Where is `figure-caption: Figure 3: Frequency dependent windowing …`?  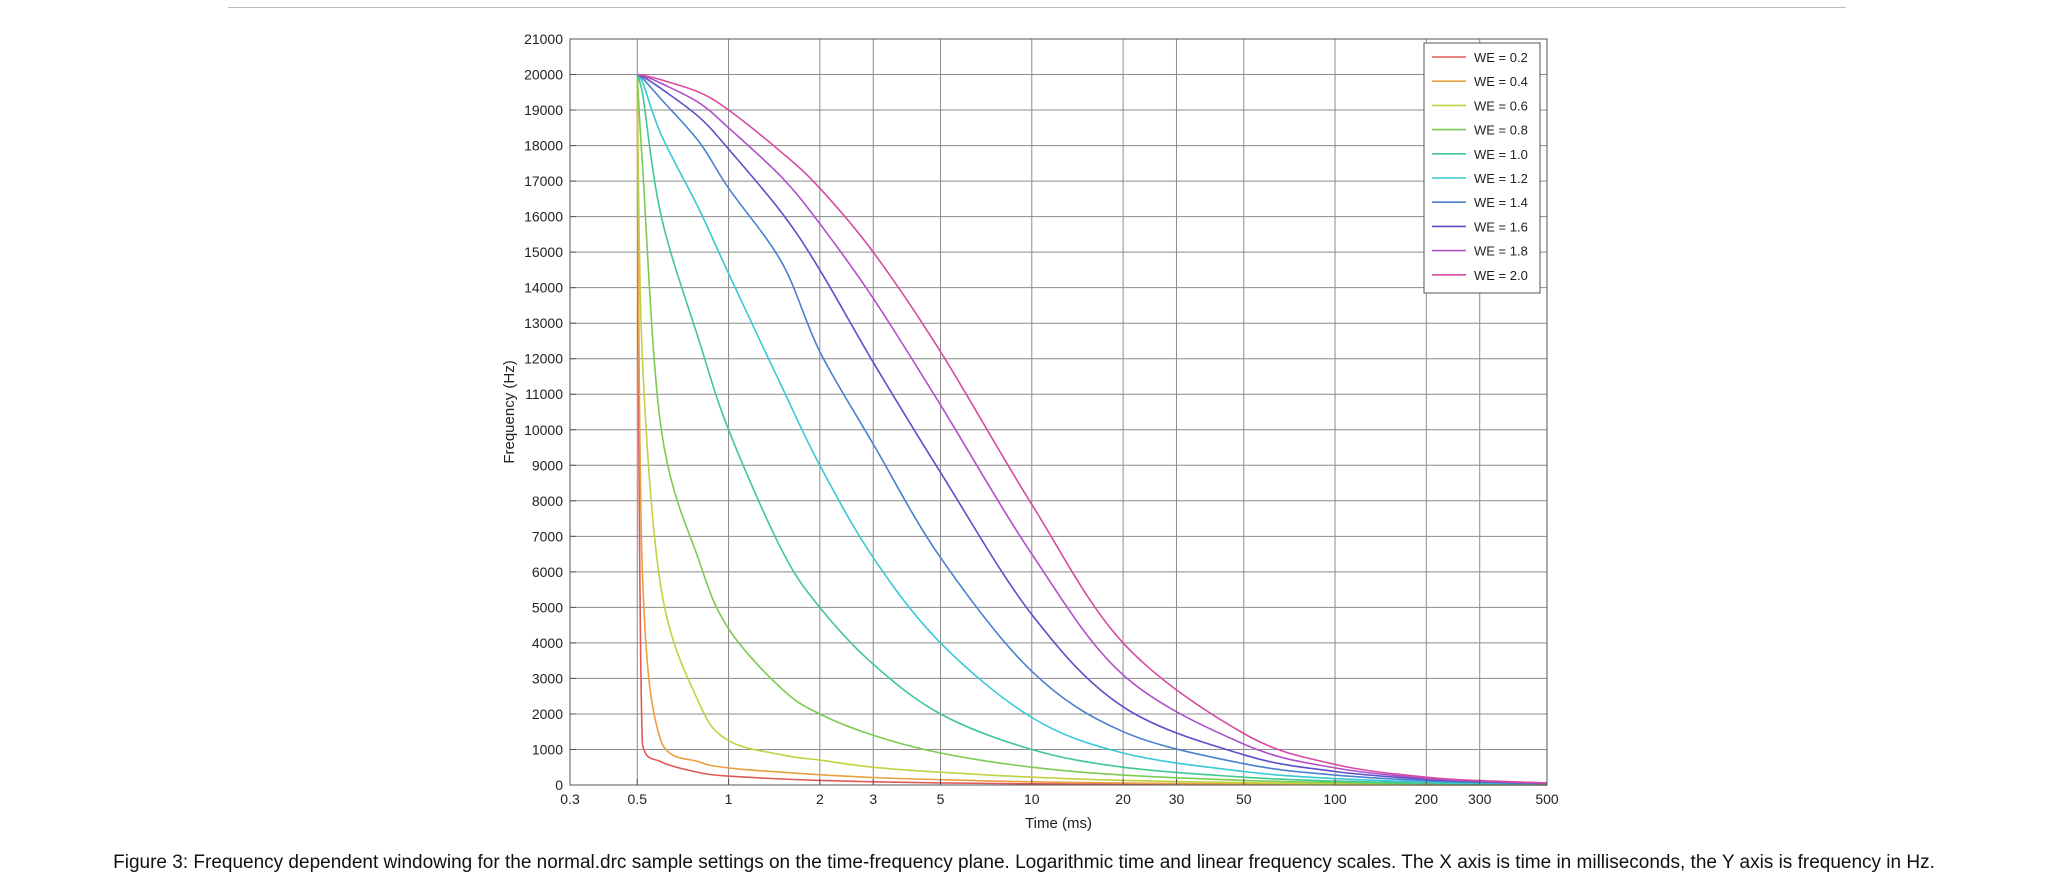
figure-caption: Figure 3: Frequency dependent windowing … is located at coordinates (1024, 862).